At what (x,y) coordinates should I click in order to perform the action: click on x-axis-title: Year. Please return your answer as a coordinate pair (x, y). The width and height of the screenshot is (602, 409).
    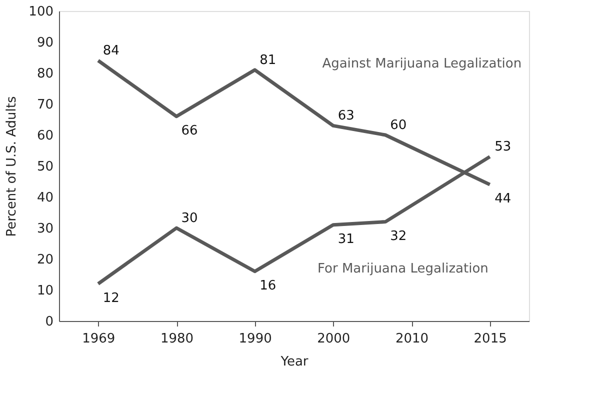
    Looking at the image, I should click on (294, 362).